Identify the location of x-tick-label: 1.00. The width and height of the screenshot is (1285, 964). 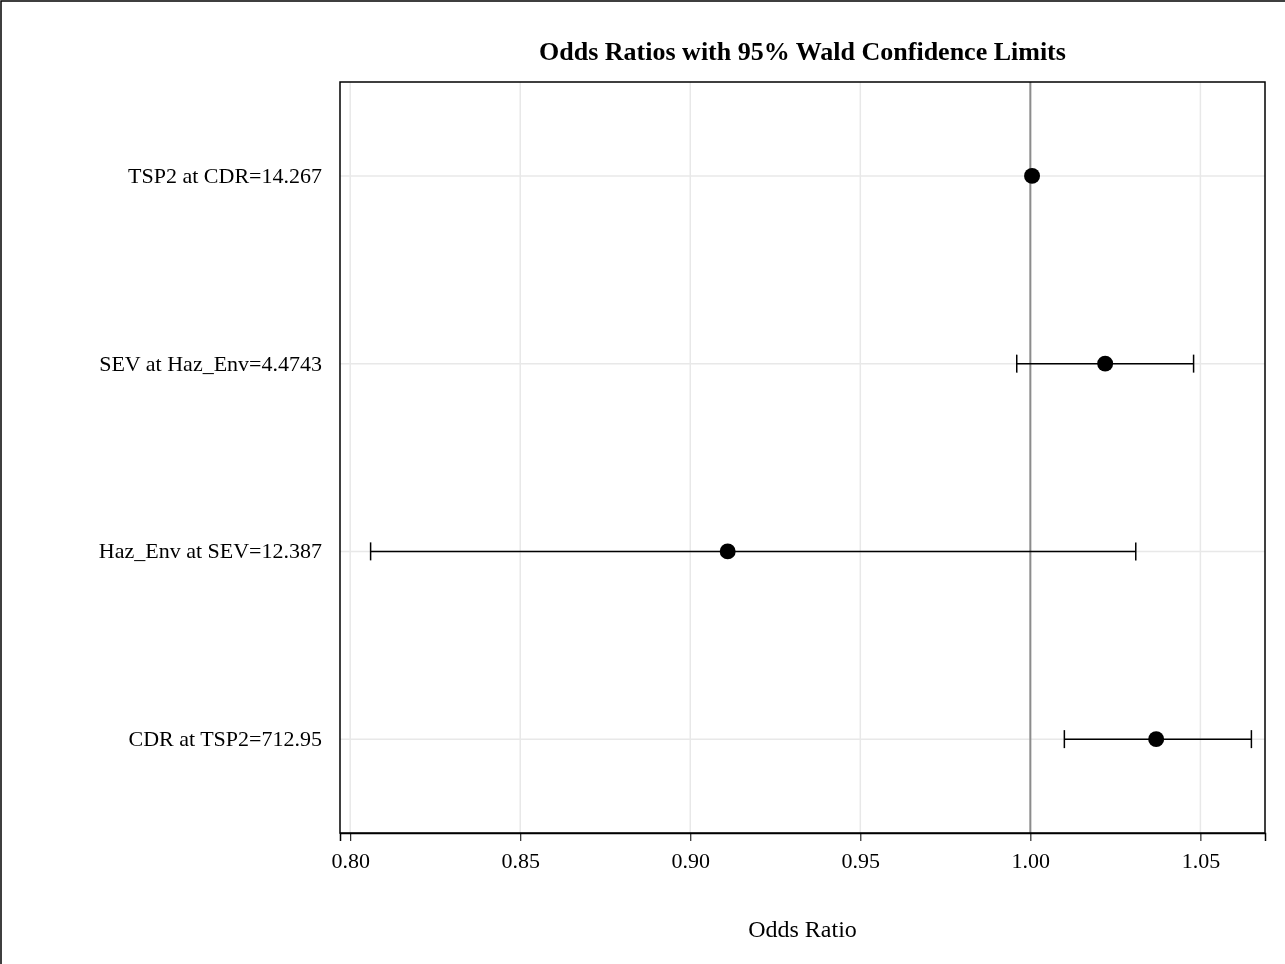
(1031, 861).